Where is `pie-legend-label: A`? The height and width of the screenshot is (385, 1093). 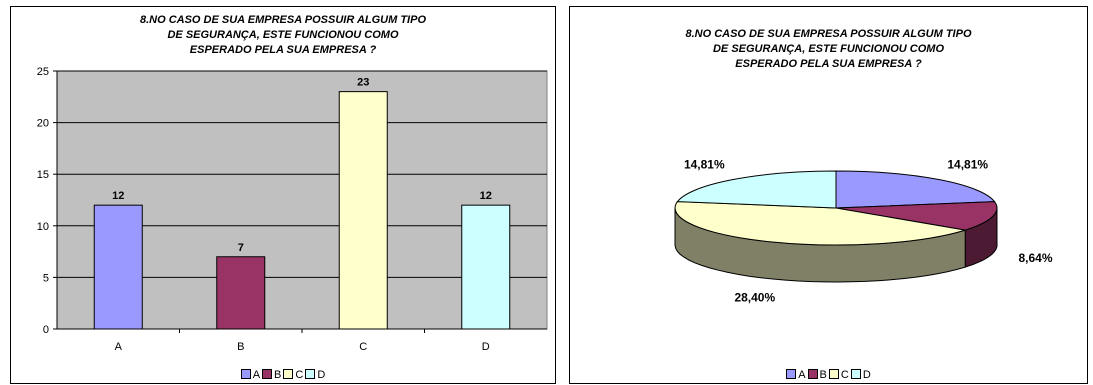
pie-legend-label: A is located at coordinates (802, 375).